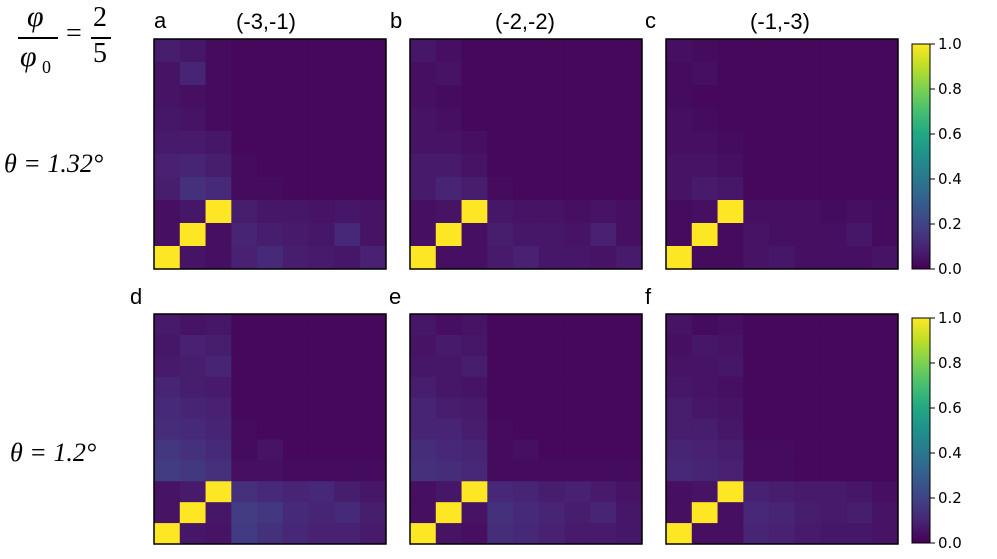  I want to click on colorbar-tick-label: 0.8, so click(950, 89).